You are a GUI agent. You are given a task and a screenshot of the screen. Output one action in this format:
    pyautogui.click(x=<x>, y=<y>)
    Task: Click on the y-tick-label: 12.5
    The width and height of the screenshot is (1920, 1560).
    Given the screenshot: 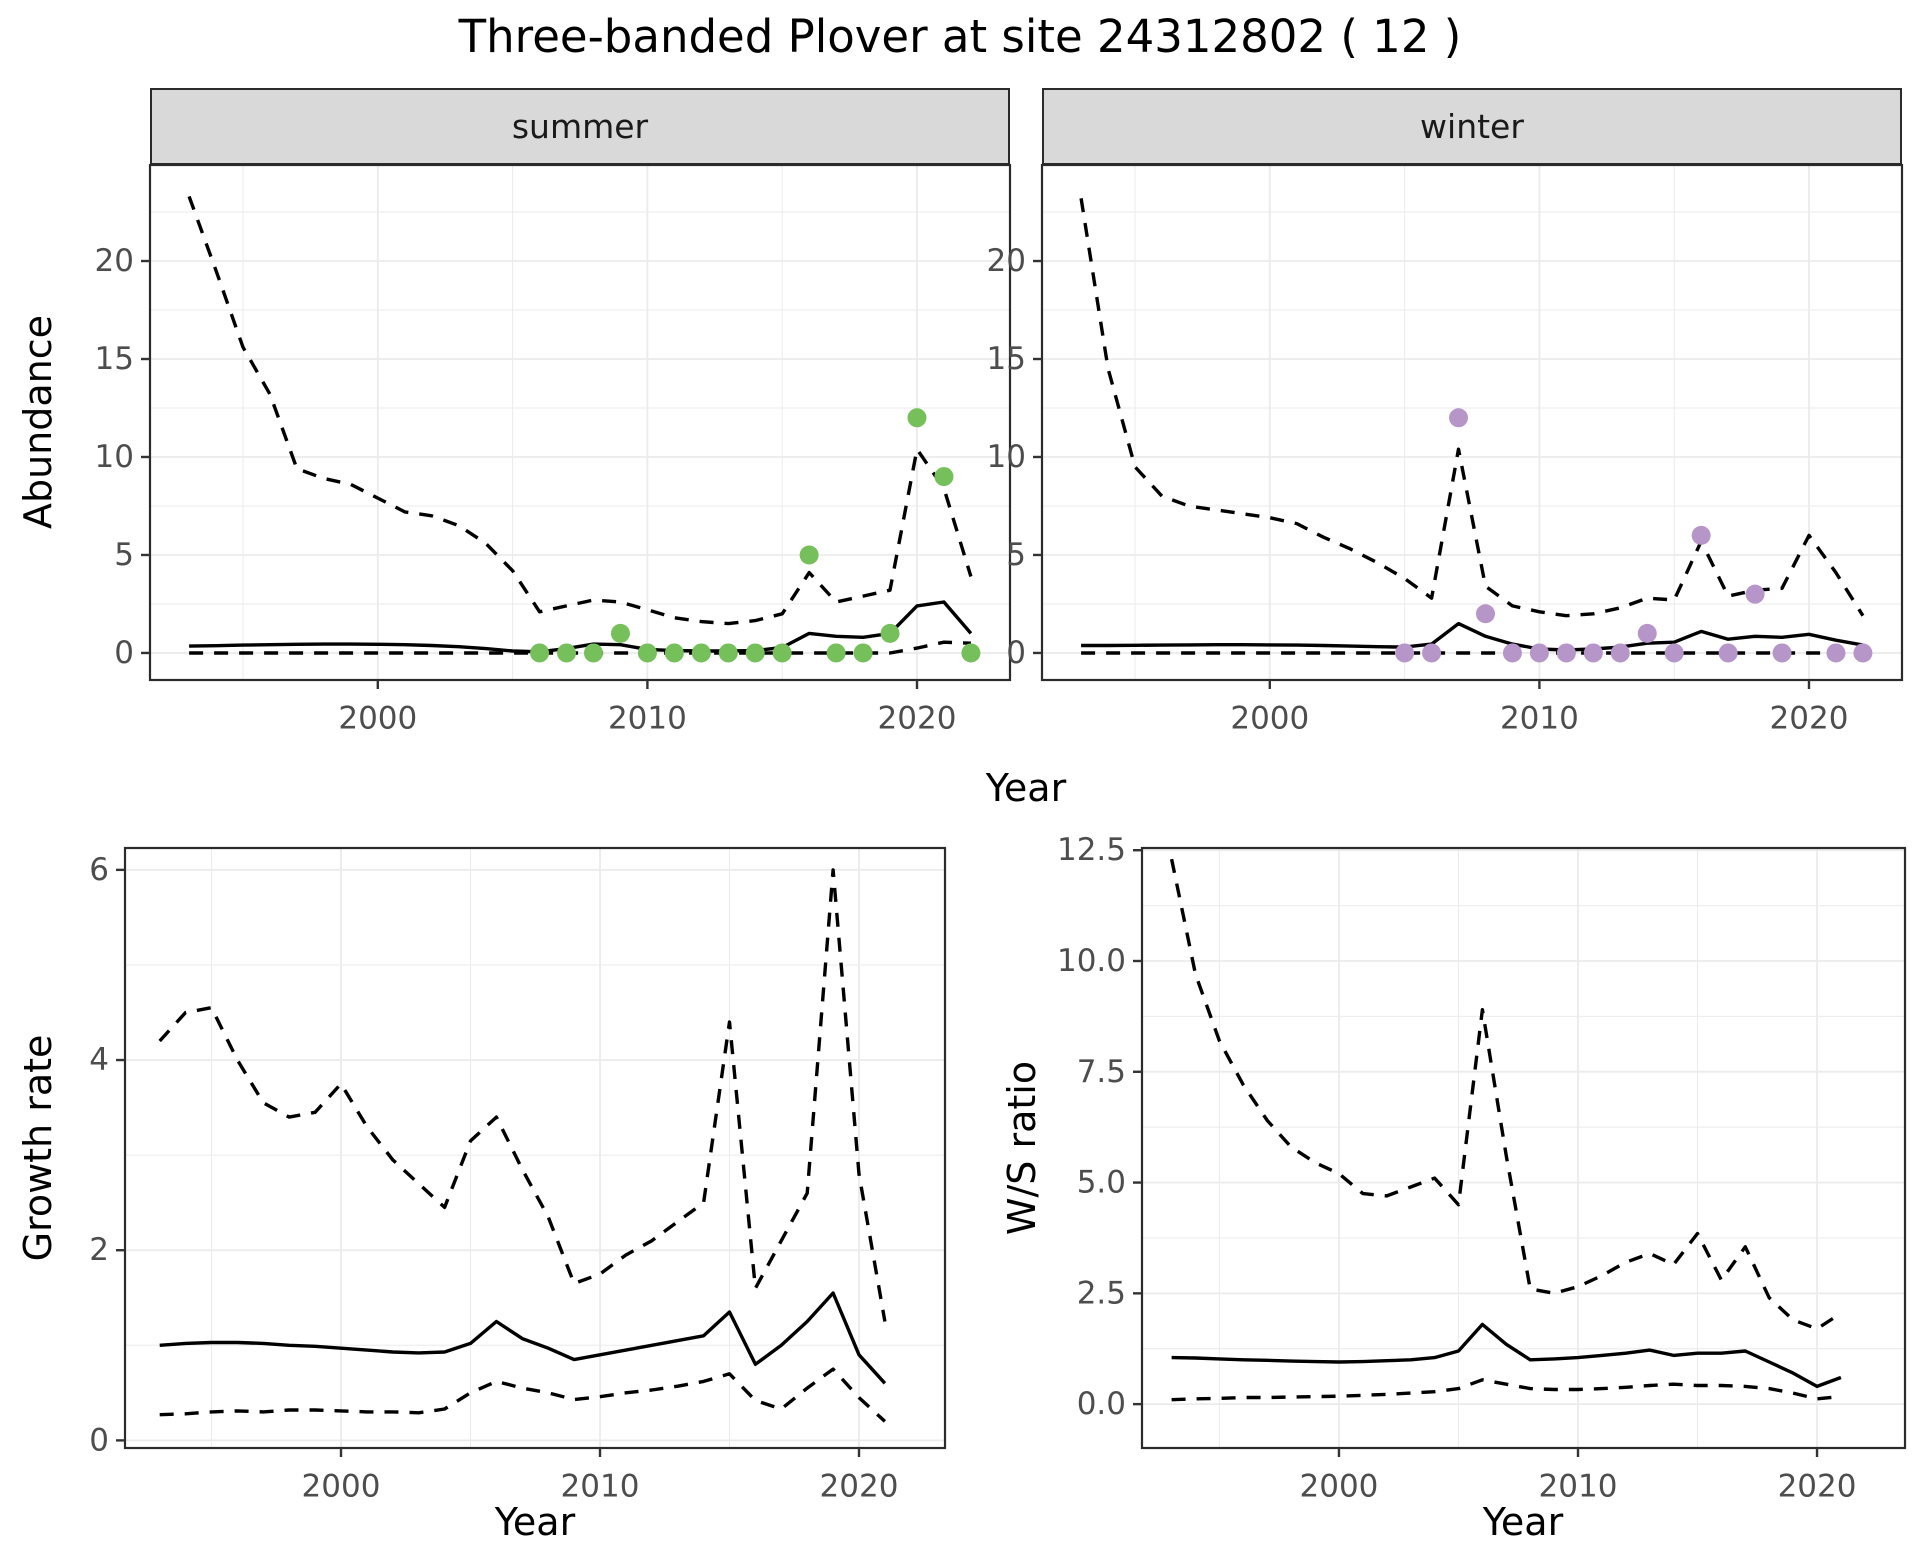 What is the action you would take?
    pyautogui.click(x=1091, y=850)
    